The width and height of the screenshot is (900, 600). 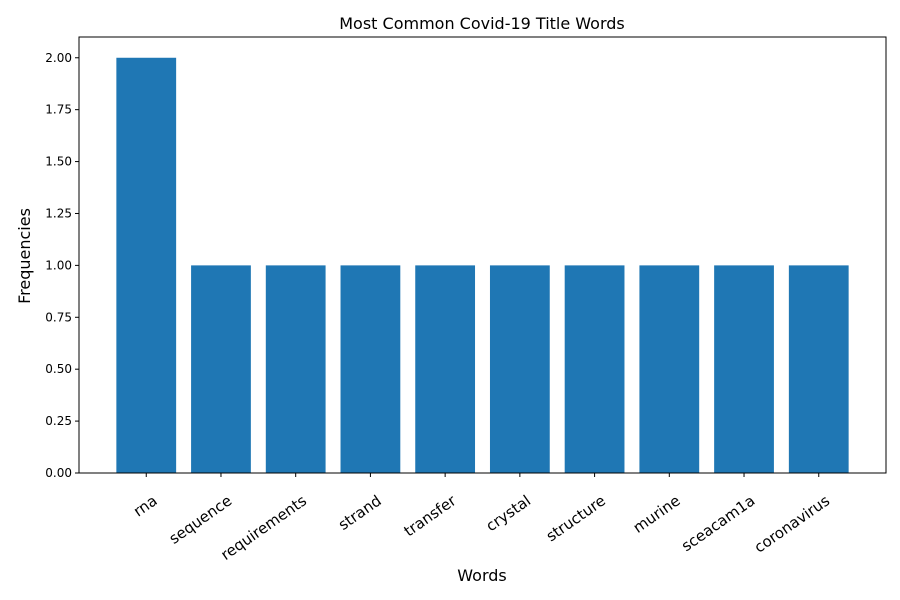 What do you see at coordinates (519, 369) in the screenshot?
I see `bar-crystal` at bounding box center [519, 369].